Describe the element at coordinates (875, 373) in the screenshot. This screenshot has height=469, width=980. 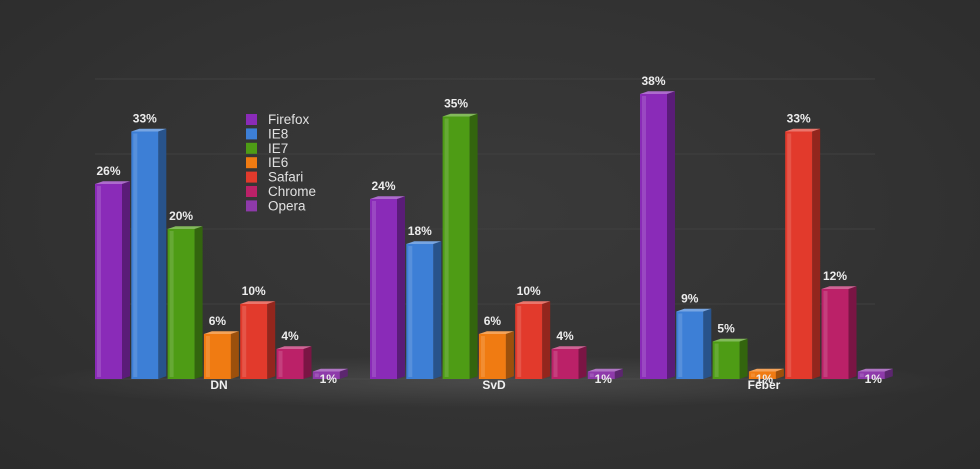
I see `bar-feber-opera` at that location.